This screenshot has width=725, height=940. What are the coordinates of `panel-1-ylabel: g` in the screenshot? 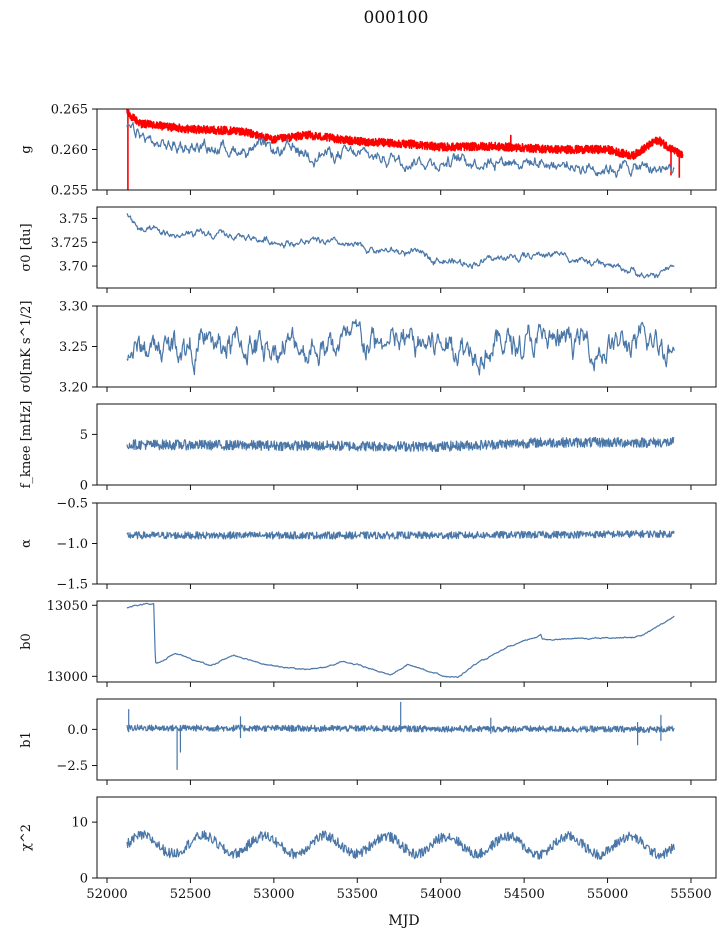 It's located at (26, 149).